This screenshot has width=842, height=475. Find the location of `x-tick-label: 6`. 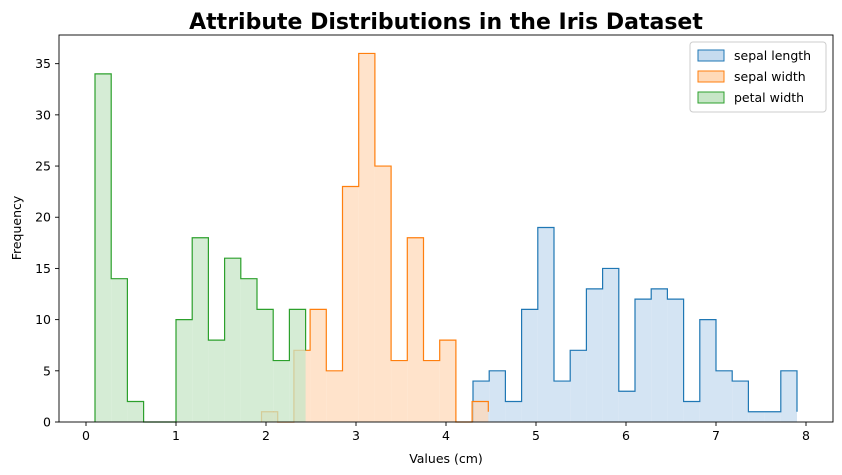

x-tick-label: 6 is located at coordinates (626, 435).